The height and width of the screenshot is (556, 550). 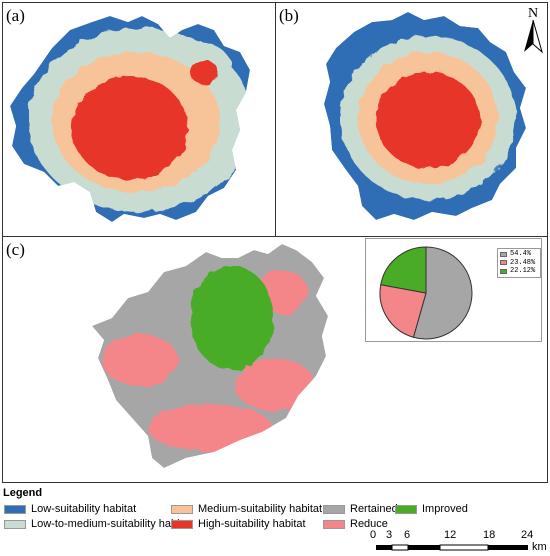 I want to click on panel-label-c: (c), so click(x=15, y=249).